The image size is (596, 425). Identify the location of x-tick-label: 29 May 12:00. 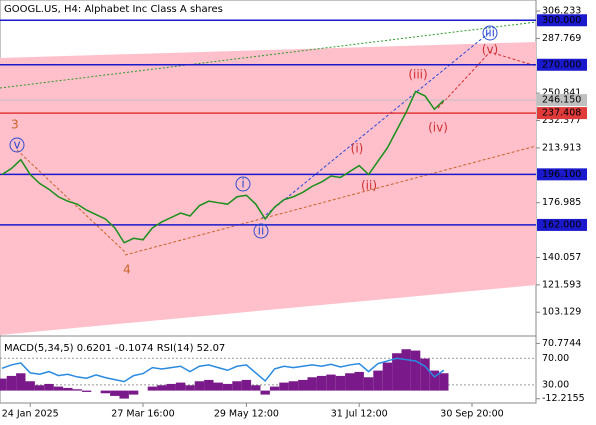
(246, 414).